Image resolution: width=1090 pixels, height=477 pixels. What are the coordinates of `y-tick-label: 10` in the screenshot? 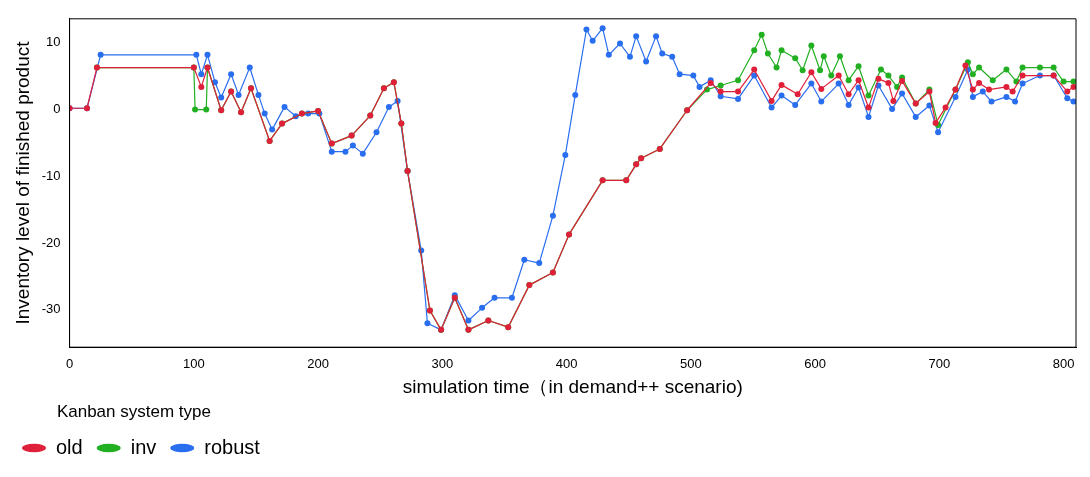 It's located at (53, 42).